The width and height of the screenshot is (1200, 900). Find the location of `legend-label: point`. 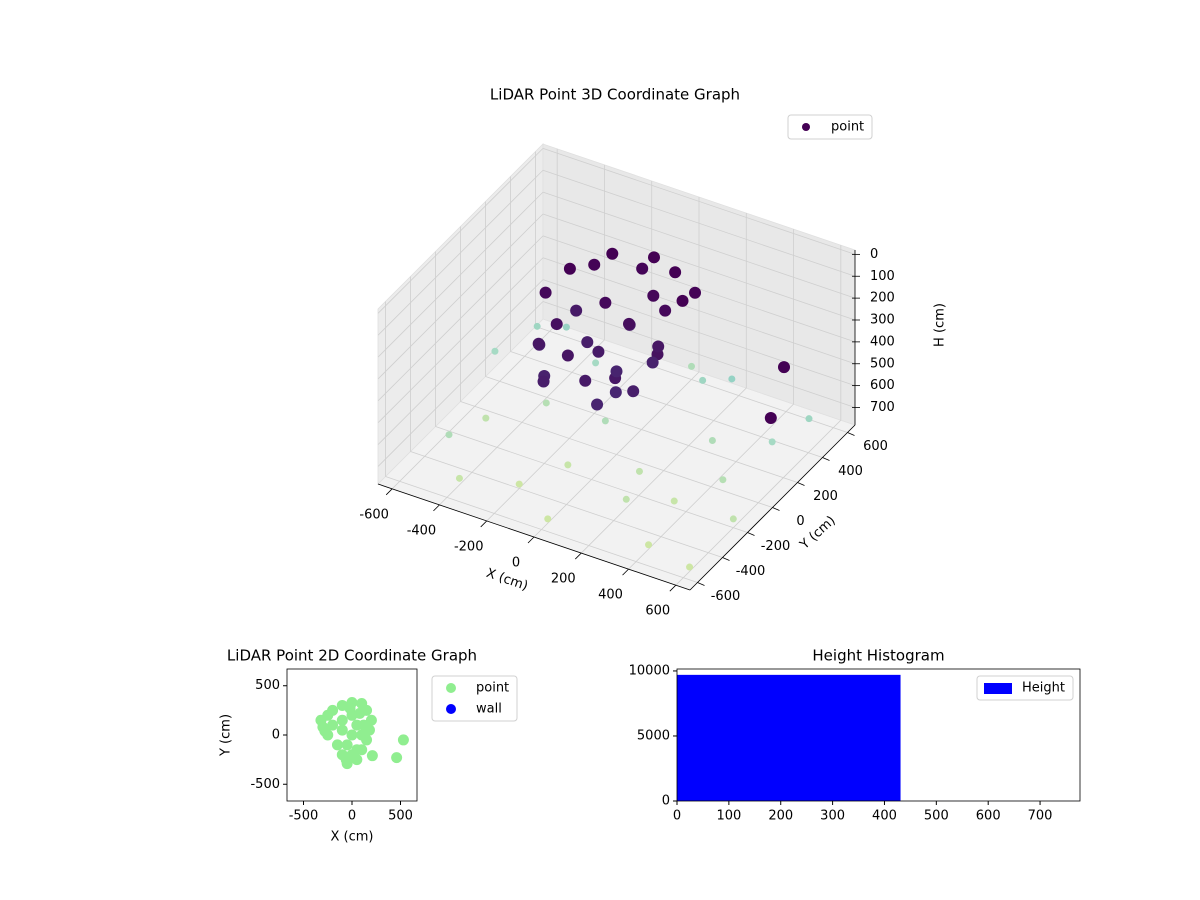

legend-label: point is located at coordinates (492, 688).